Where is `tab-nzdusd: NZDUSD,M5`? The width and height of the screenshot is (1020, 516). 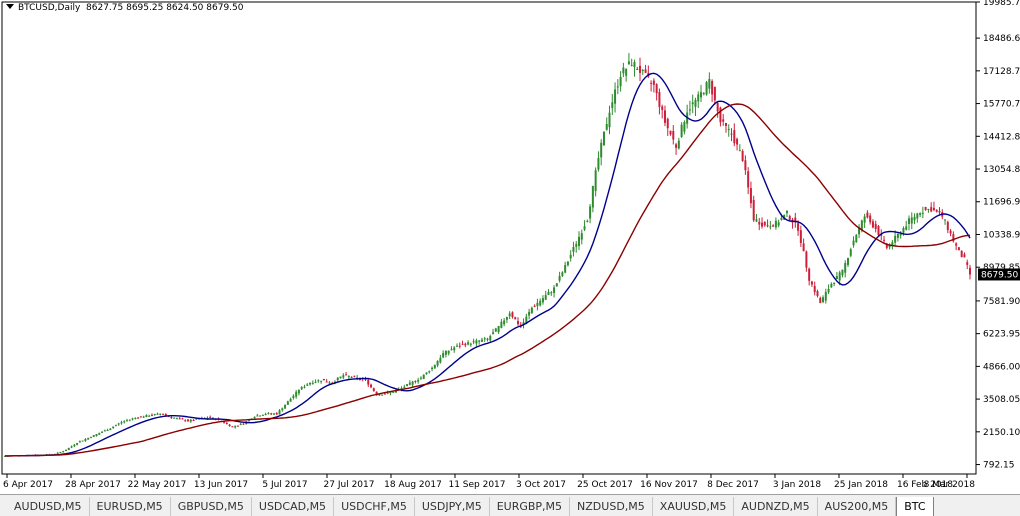
tab-nzdusd: NZDUSD,M5 is located at coordinates (611, 506).